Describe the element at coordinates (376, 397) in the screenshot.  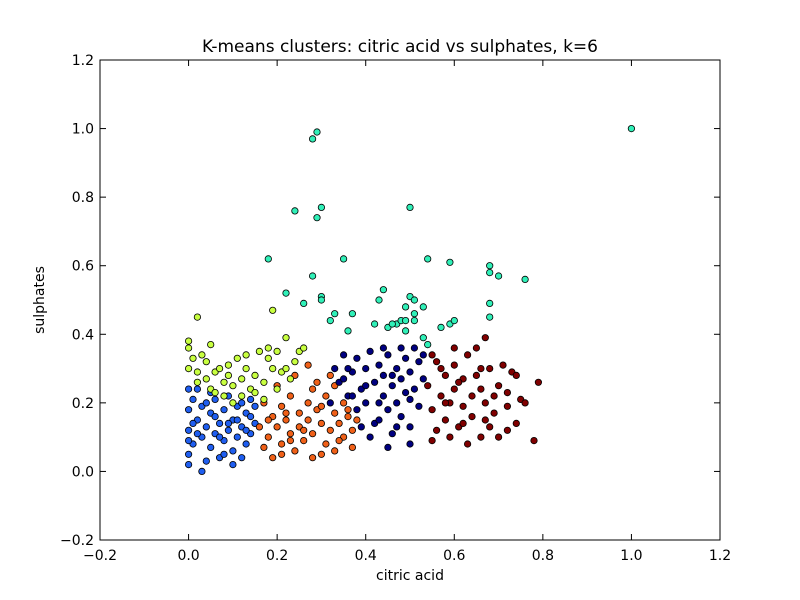
I see `cluster-2-points` at that location.